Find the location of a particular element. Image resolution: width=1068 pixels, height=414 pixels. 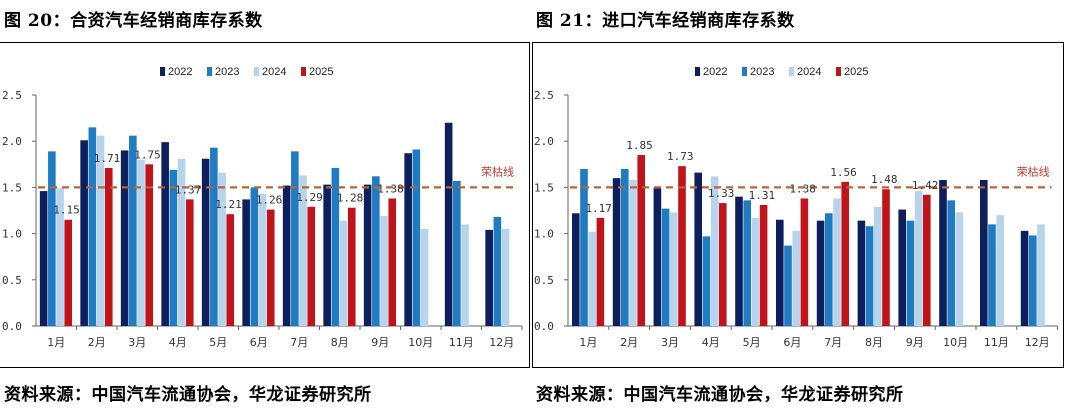

data-label-2025: 1.85 is located at coordinates (639, 145).